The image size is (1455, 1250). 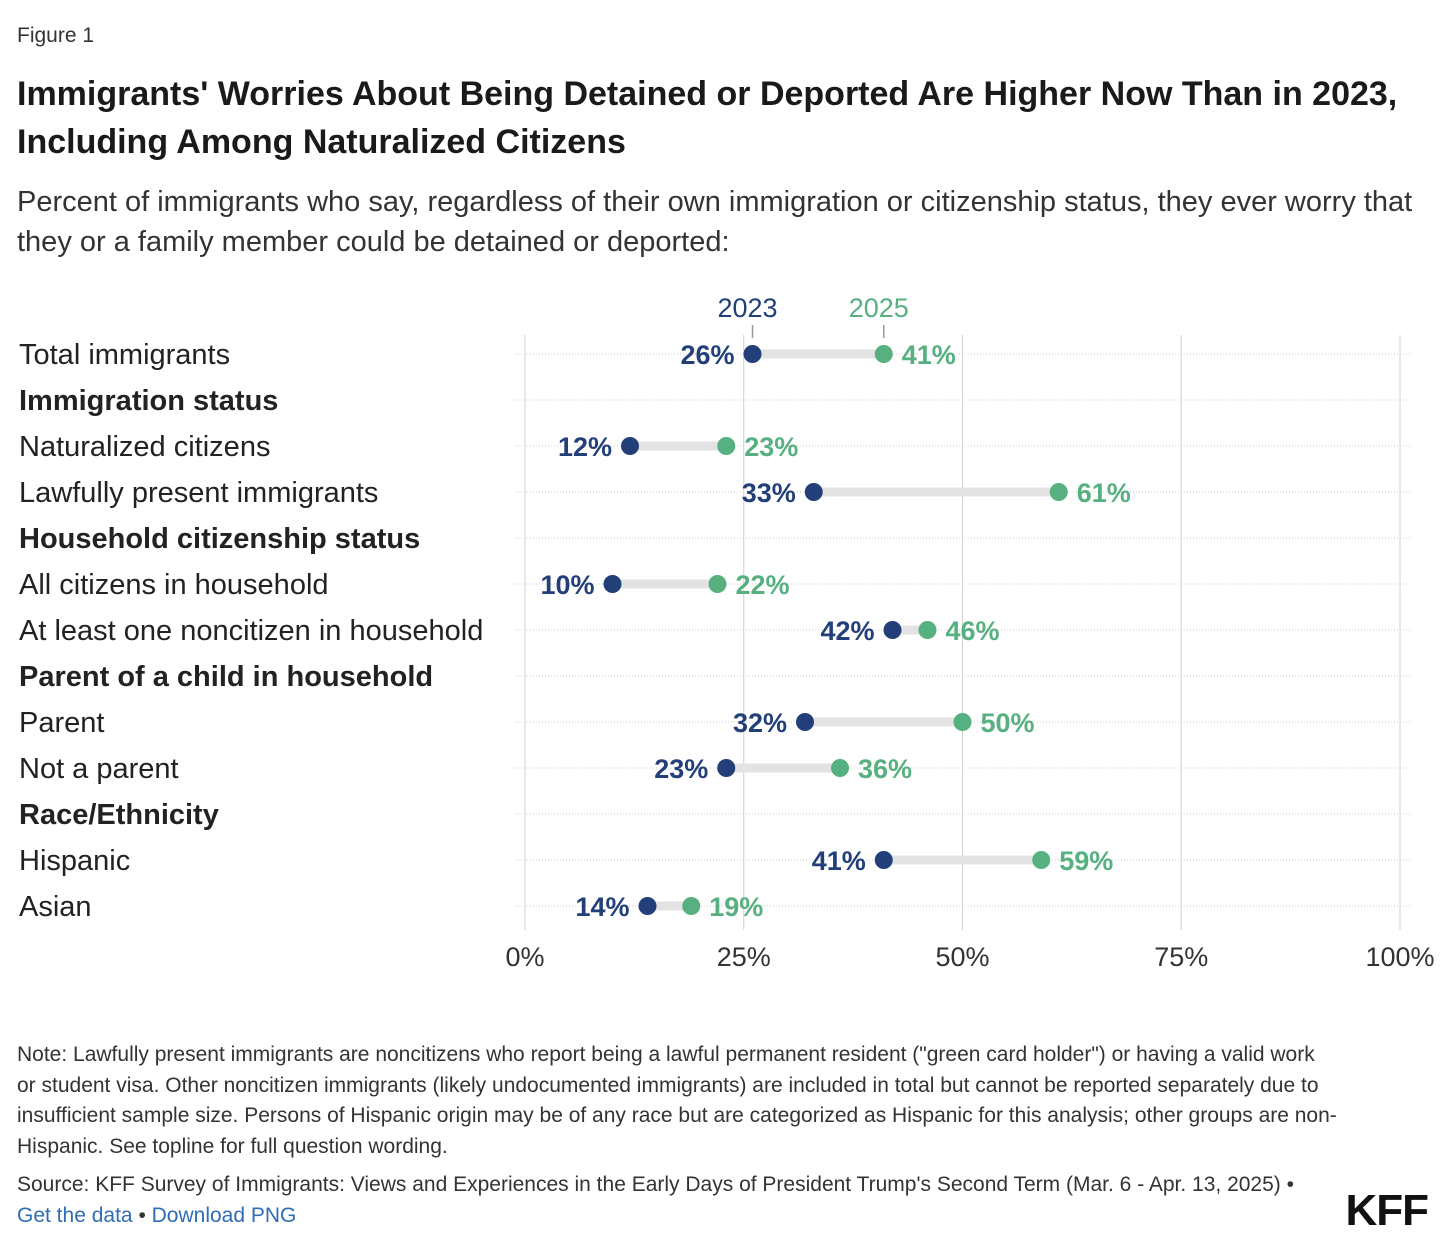 What do you see at coordinates (929, 355) in the screenshot?
I see `data-label-2025: 41%` at bounding box center [929, 355].